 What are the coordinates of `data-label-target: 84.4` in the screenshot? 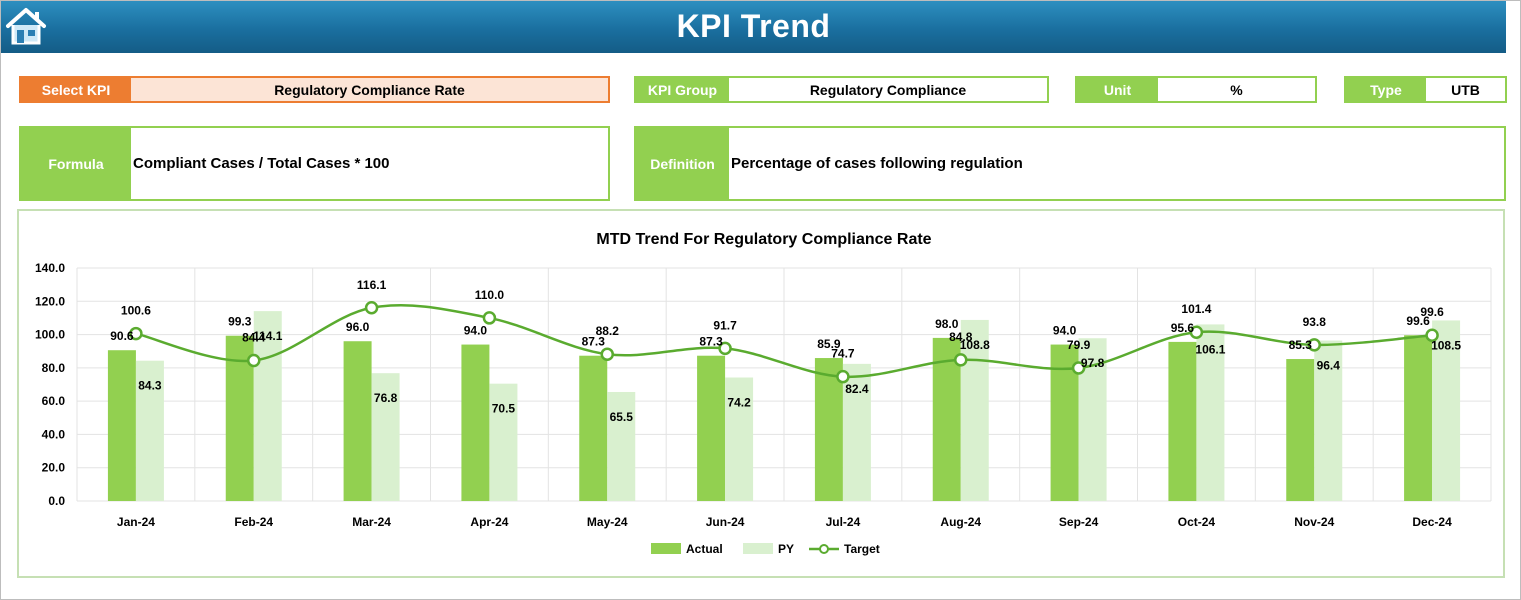 It's located at (254, 338).